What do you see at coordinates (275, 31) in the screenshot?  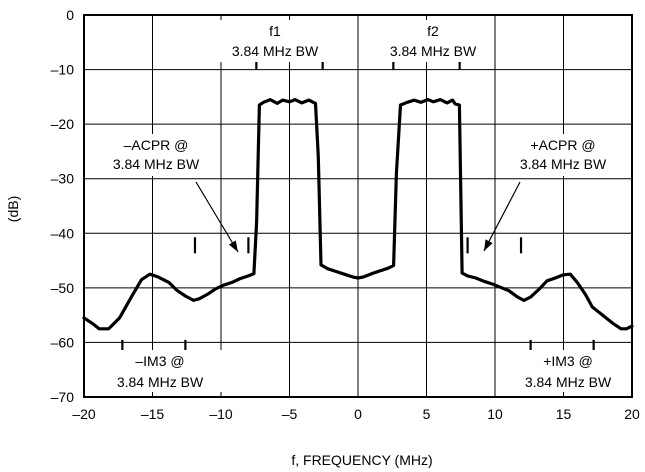 I see `f1-name: f1` at bounding box center [275, 31].